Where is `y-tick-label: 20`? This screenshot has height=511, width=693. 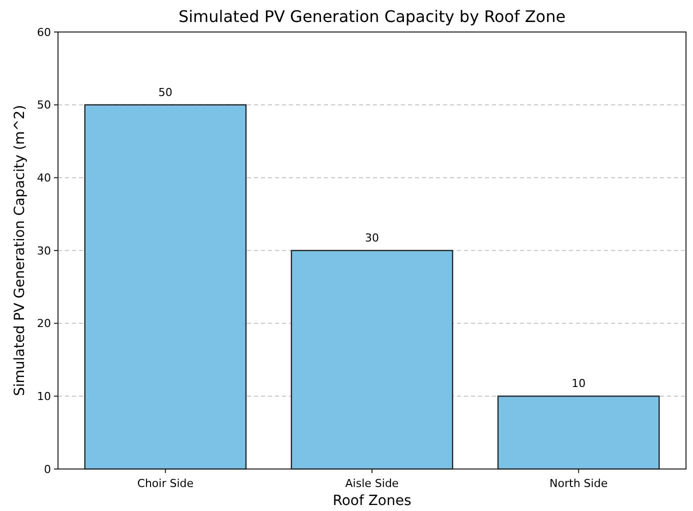
y-tick-label: 20 is located at coordinates (44, 323).